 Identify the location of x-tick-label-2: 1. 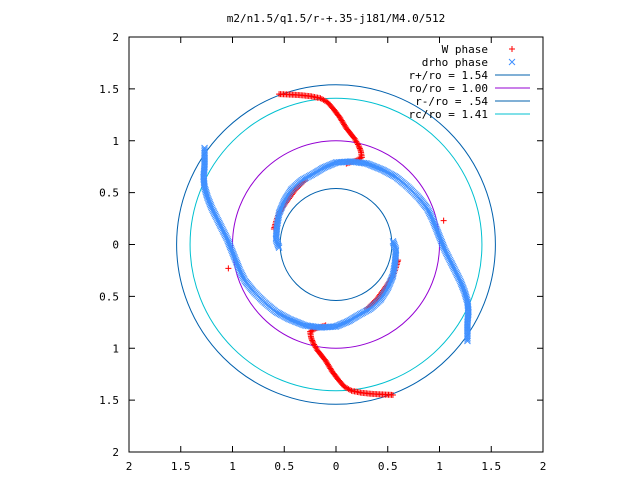
(232, 466).